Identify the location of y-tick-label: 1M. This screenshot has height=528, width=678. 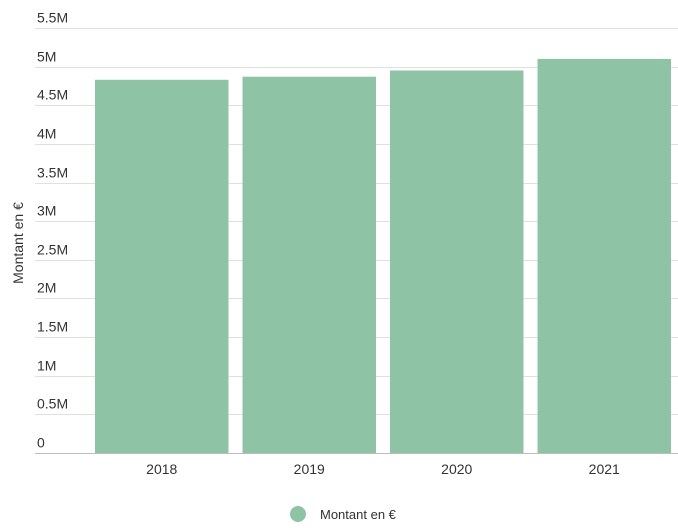
(46, 366).